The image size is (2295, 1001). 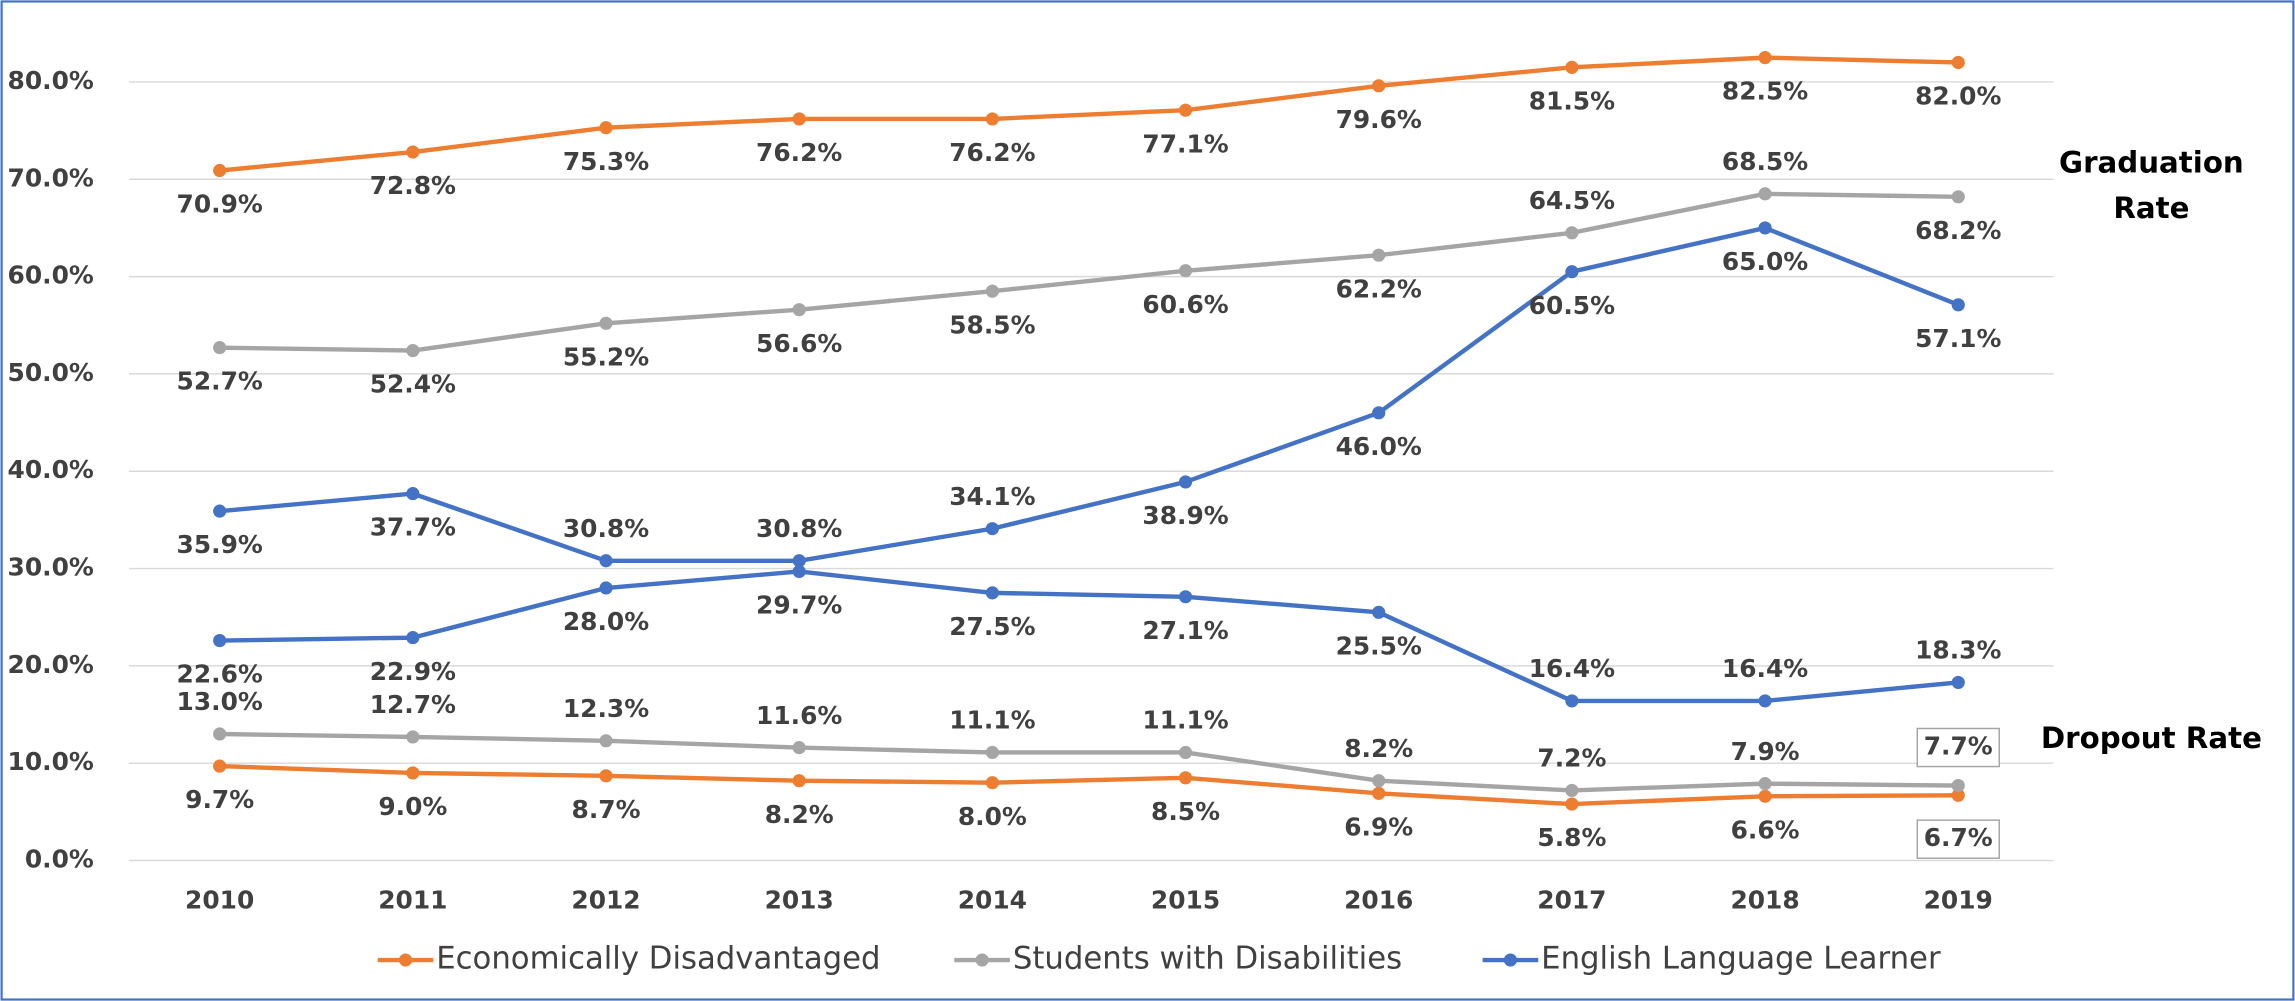 What do you see at coordinates (1185, 304) in the screenshot?
I see `data-label: 60.6%` at bounding box center [1185, 304].